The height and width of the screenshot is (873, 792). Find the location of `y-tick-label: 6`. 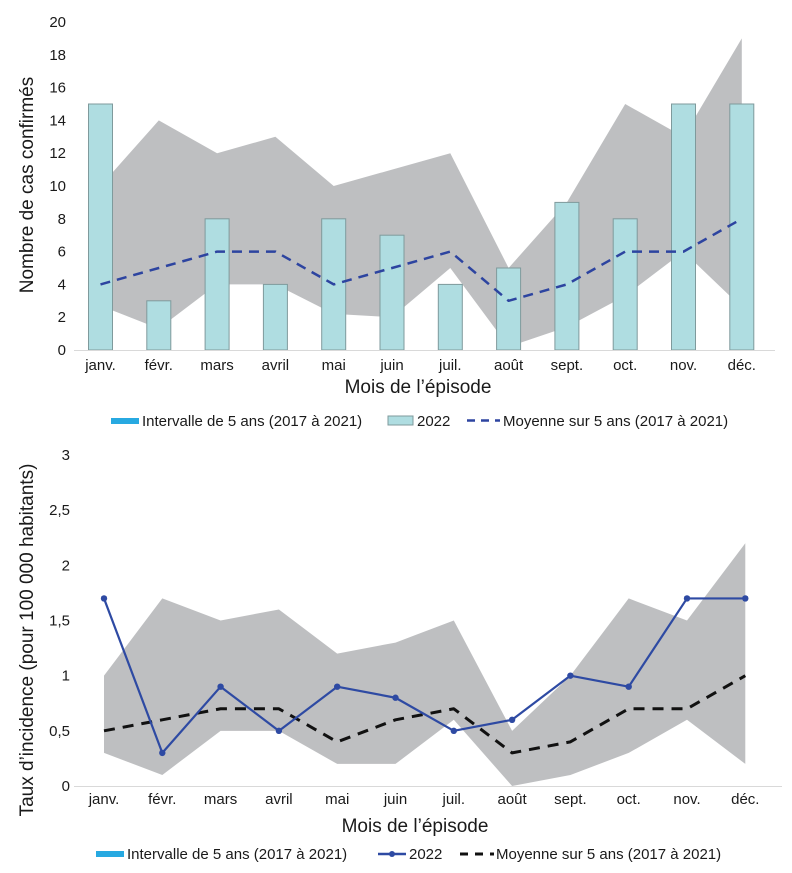

y-tick-label: 6 is located at coordinates (62, 252).